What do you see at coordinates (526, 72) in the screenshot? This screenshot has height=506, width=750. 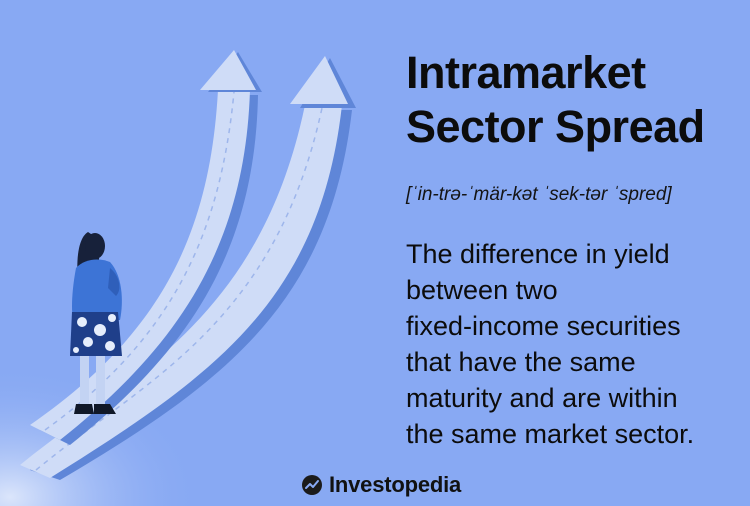 I see `term-title-line: Intramarket` at bounding box center [526, 72].